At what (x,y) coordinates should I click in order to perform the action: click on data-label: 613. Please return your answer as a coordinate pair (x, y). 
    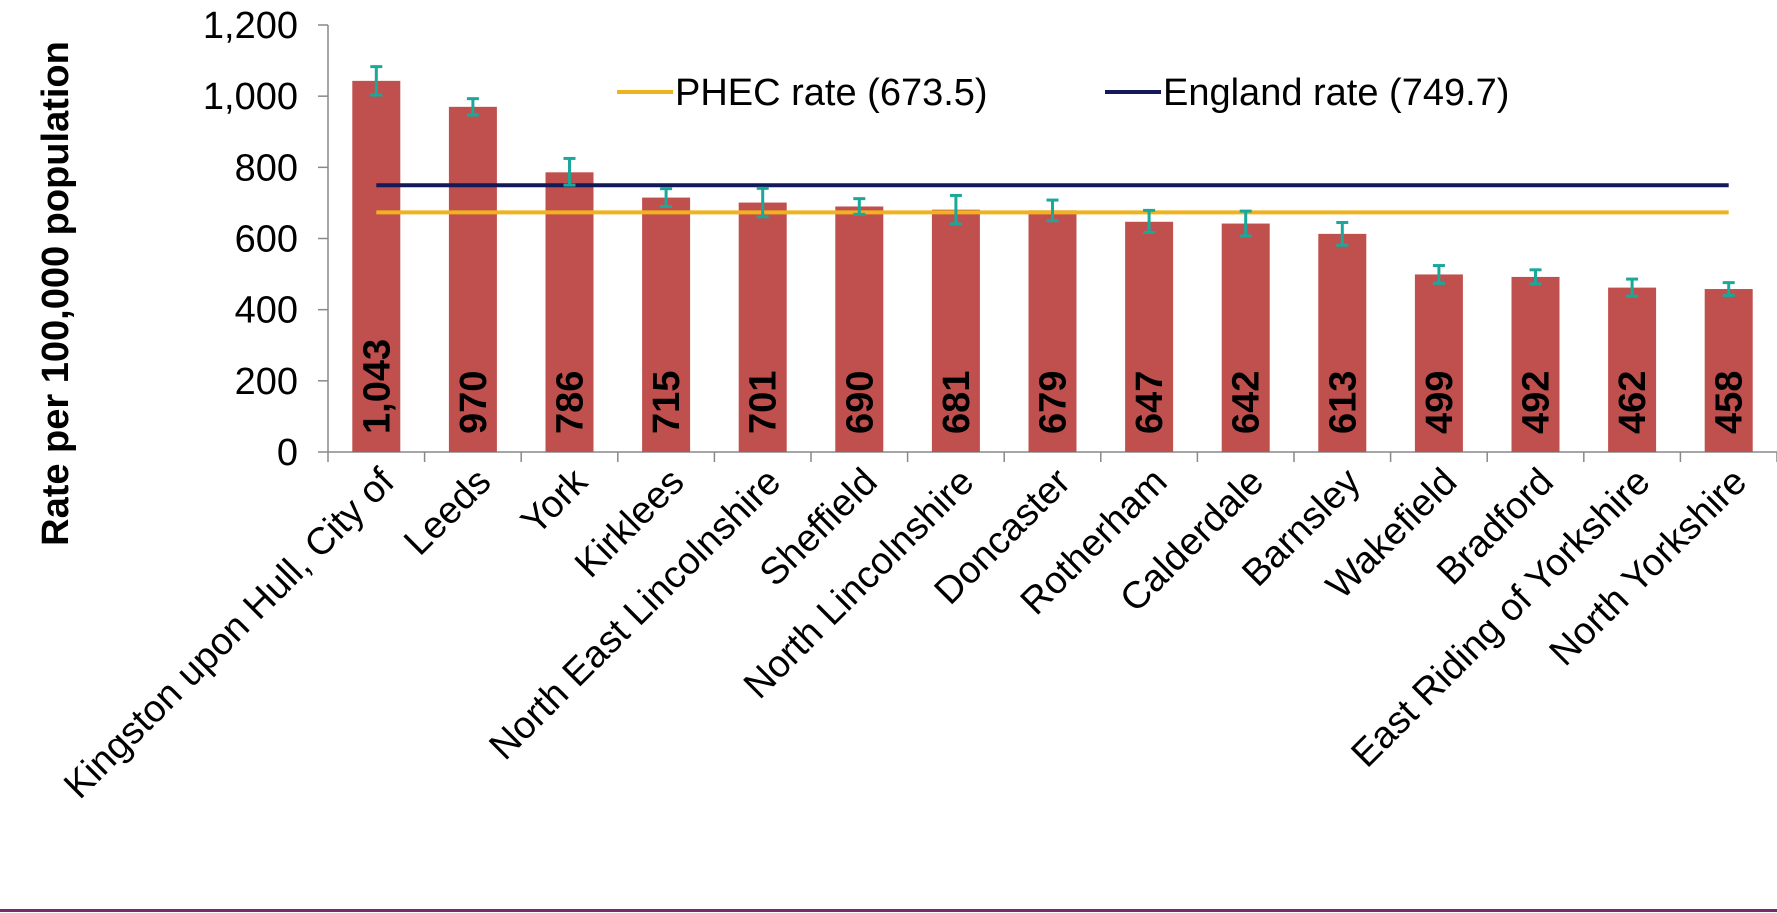
    Looking at the image, I should click on (1343, 402).